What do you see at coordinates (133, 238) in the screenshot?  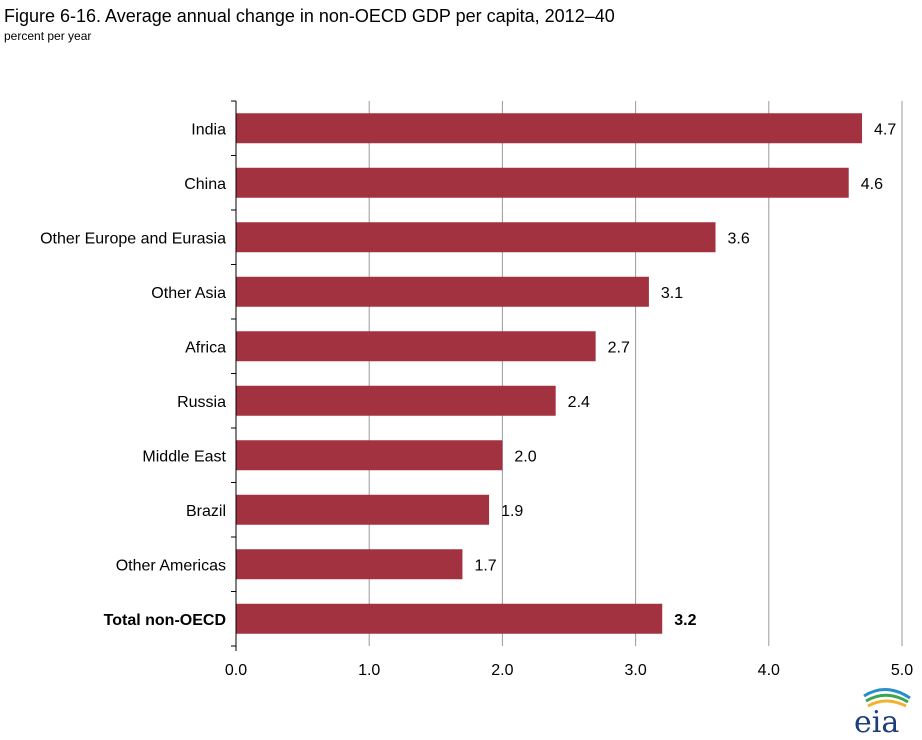 I see `category-label-2: Other Europe and Eurasia` at bounding box center [133, 238].